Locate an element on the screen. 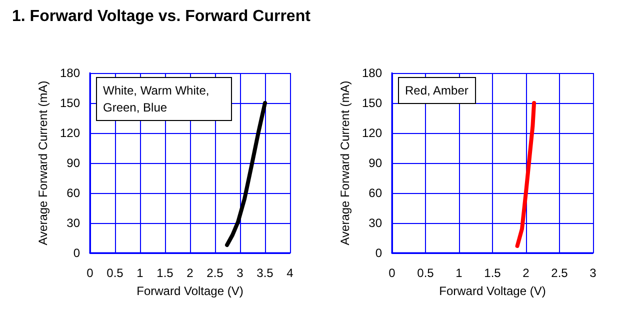  x-tick-label: 4 is located at coordinates (290, 273).